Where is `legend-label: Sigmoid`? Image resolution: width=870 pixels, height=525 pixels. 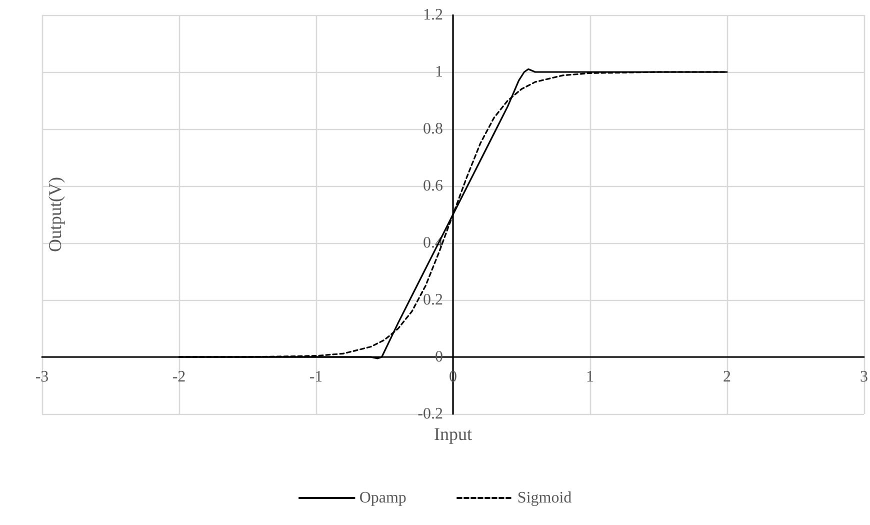
legend-label: Sigmoid is located at coordinates (544, 498).